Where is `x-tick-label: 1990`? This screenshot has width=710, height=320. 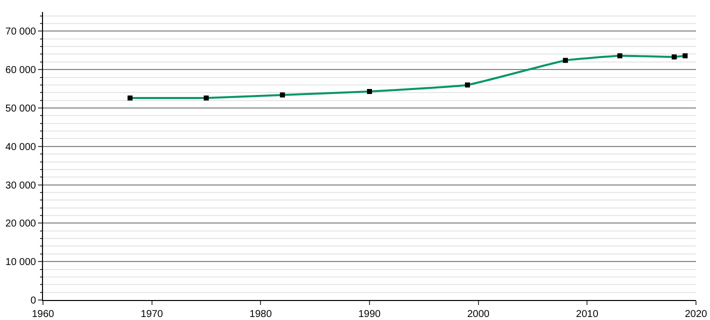 x-tick-label: 1990 is located at coordinates (370, 314).